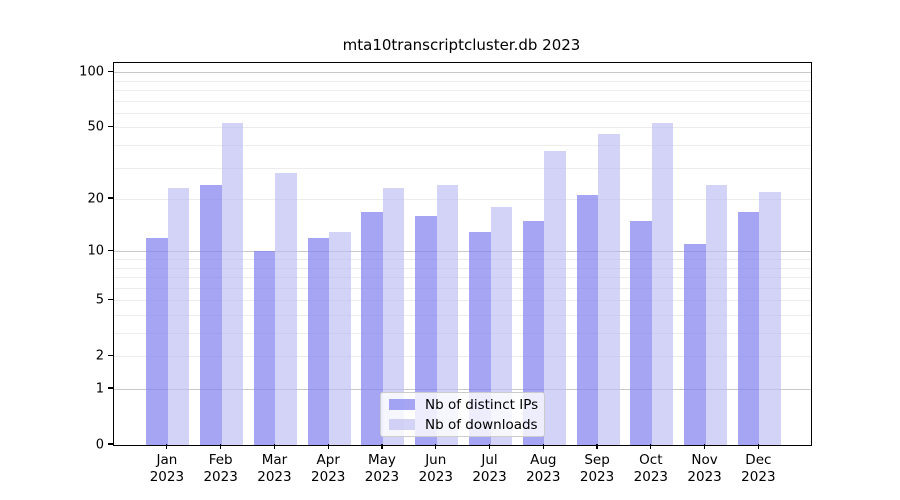  Describe the element at coordinates (489, 446) in the screenshot. I see `x-tick-jul` at that location.